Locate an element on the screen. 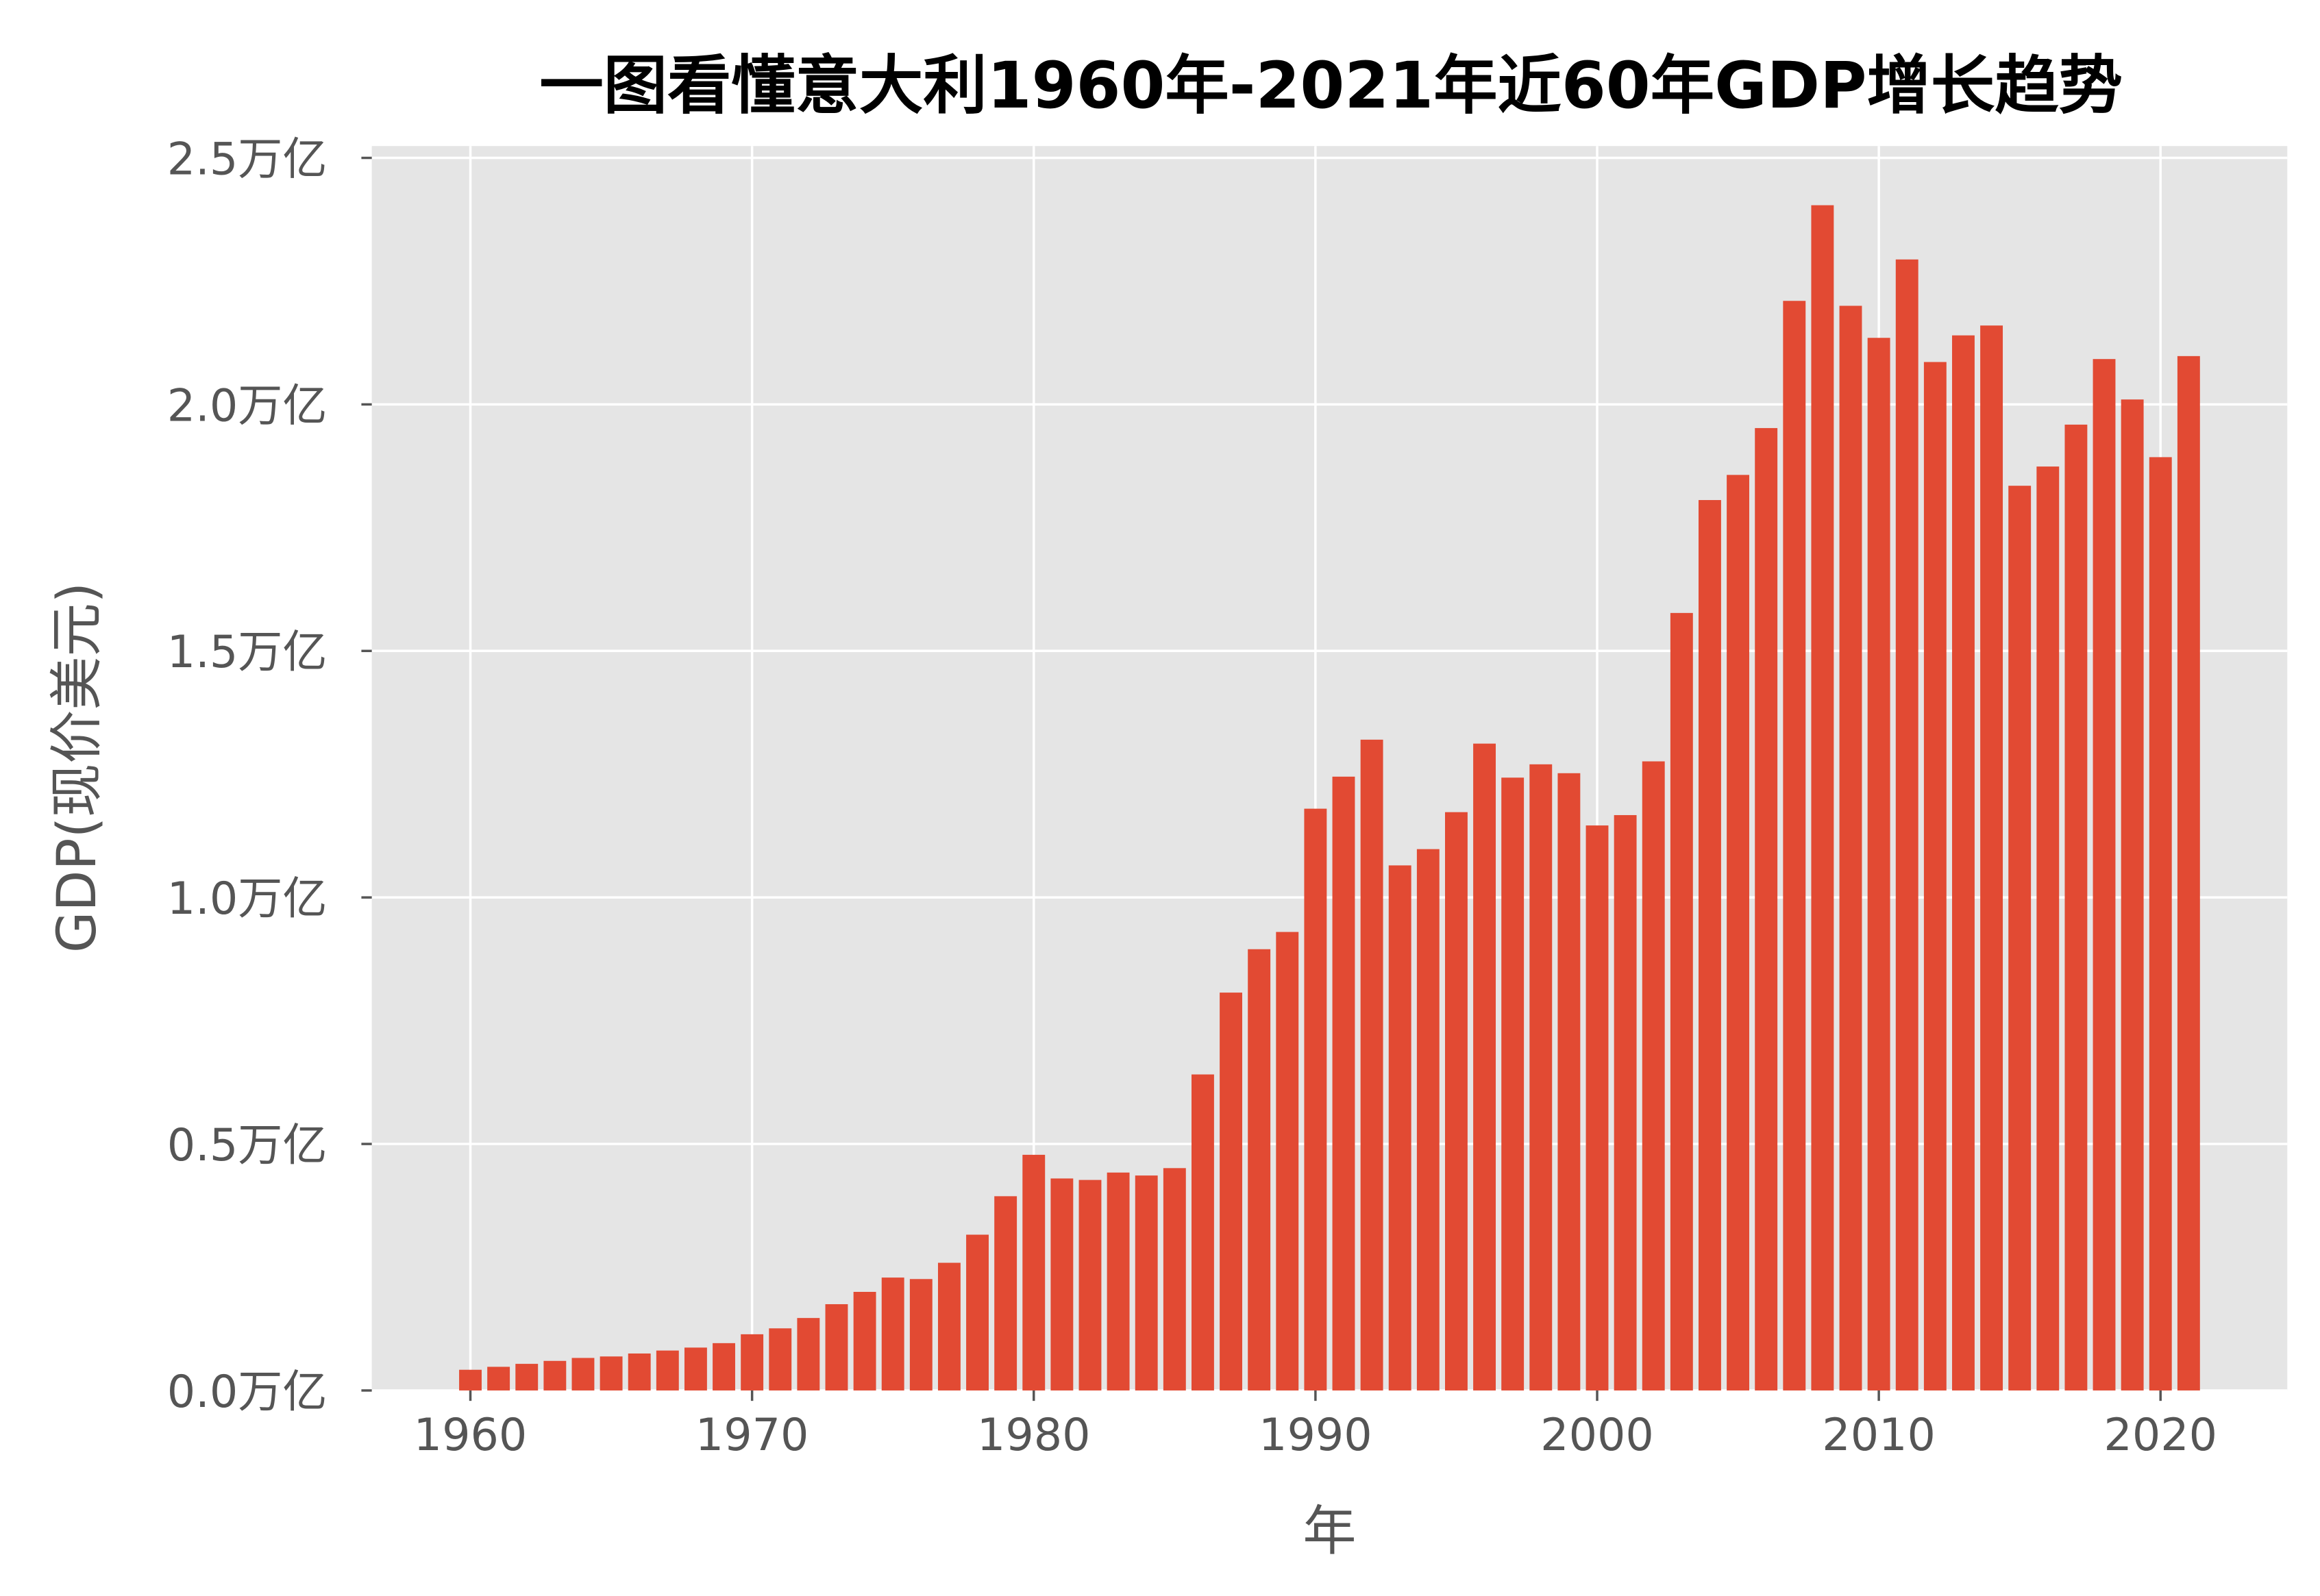 The width and height of the screenshot is (2320, 1596). bar-1988 is located at coordinates (1259, 1170).